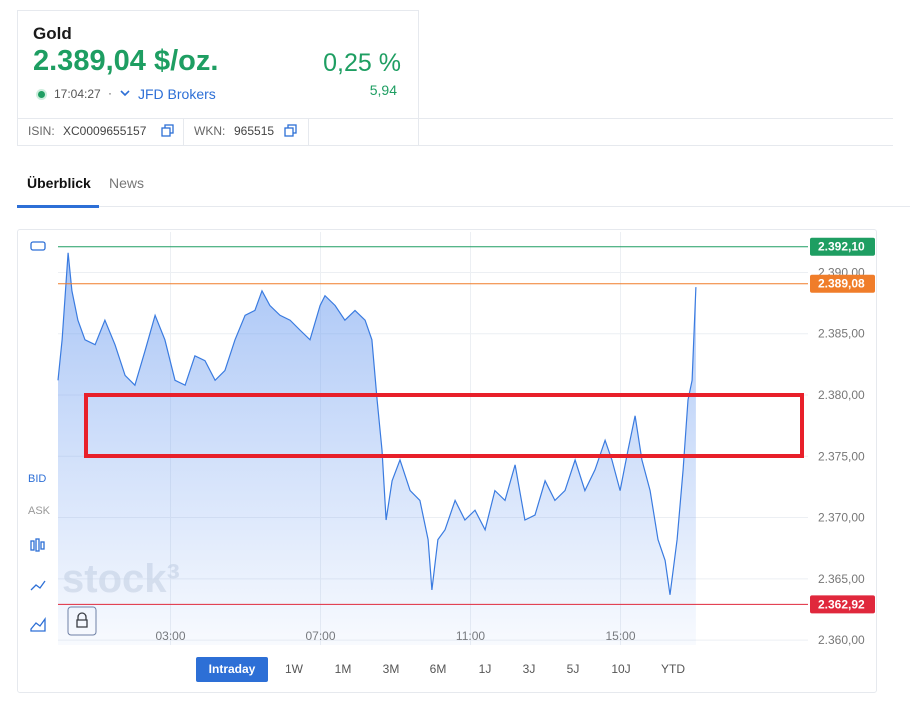  What do you see at coordinates (38, 624) in the screenshot?
I see `area-icon` at bounding box center [38, 624].